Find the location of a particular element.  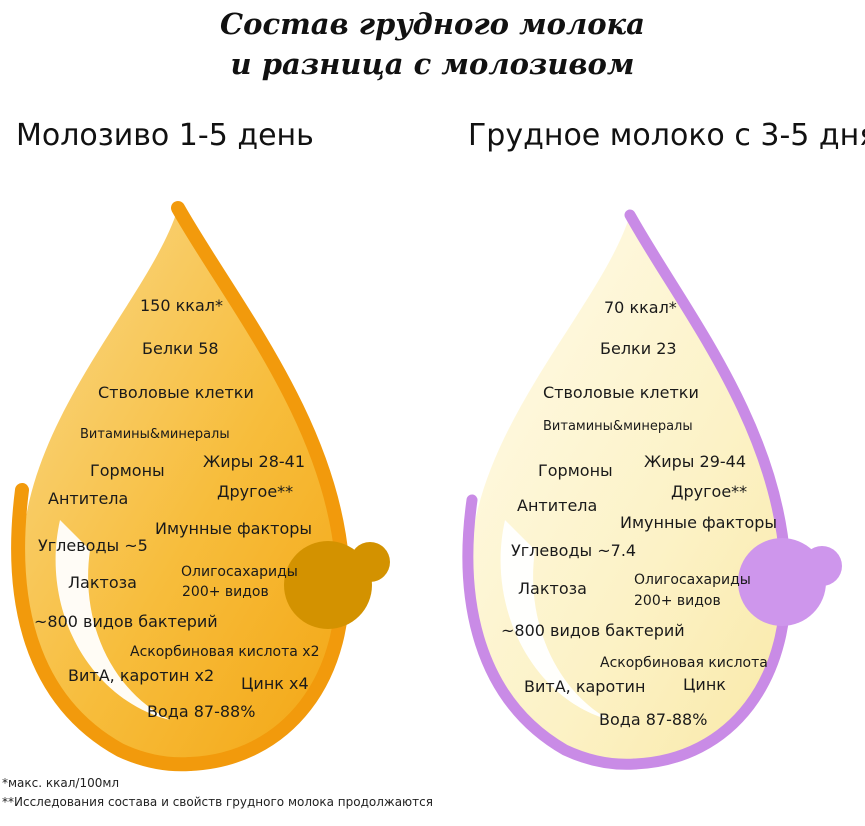

colostrum-drop-outline-left is located at coordinates (104, 627).